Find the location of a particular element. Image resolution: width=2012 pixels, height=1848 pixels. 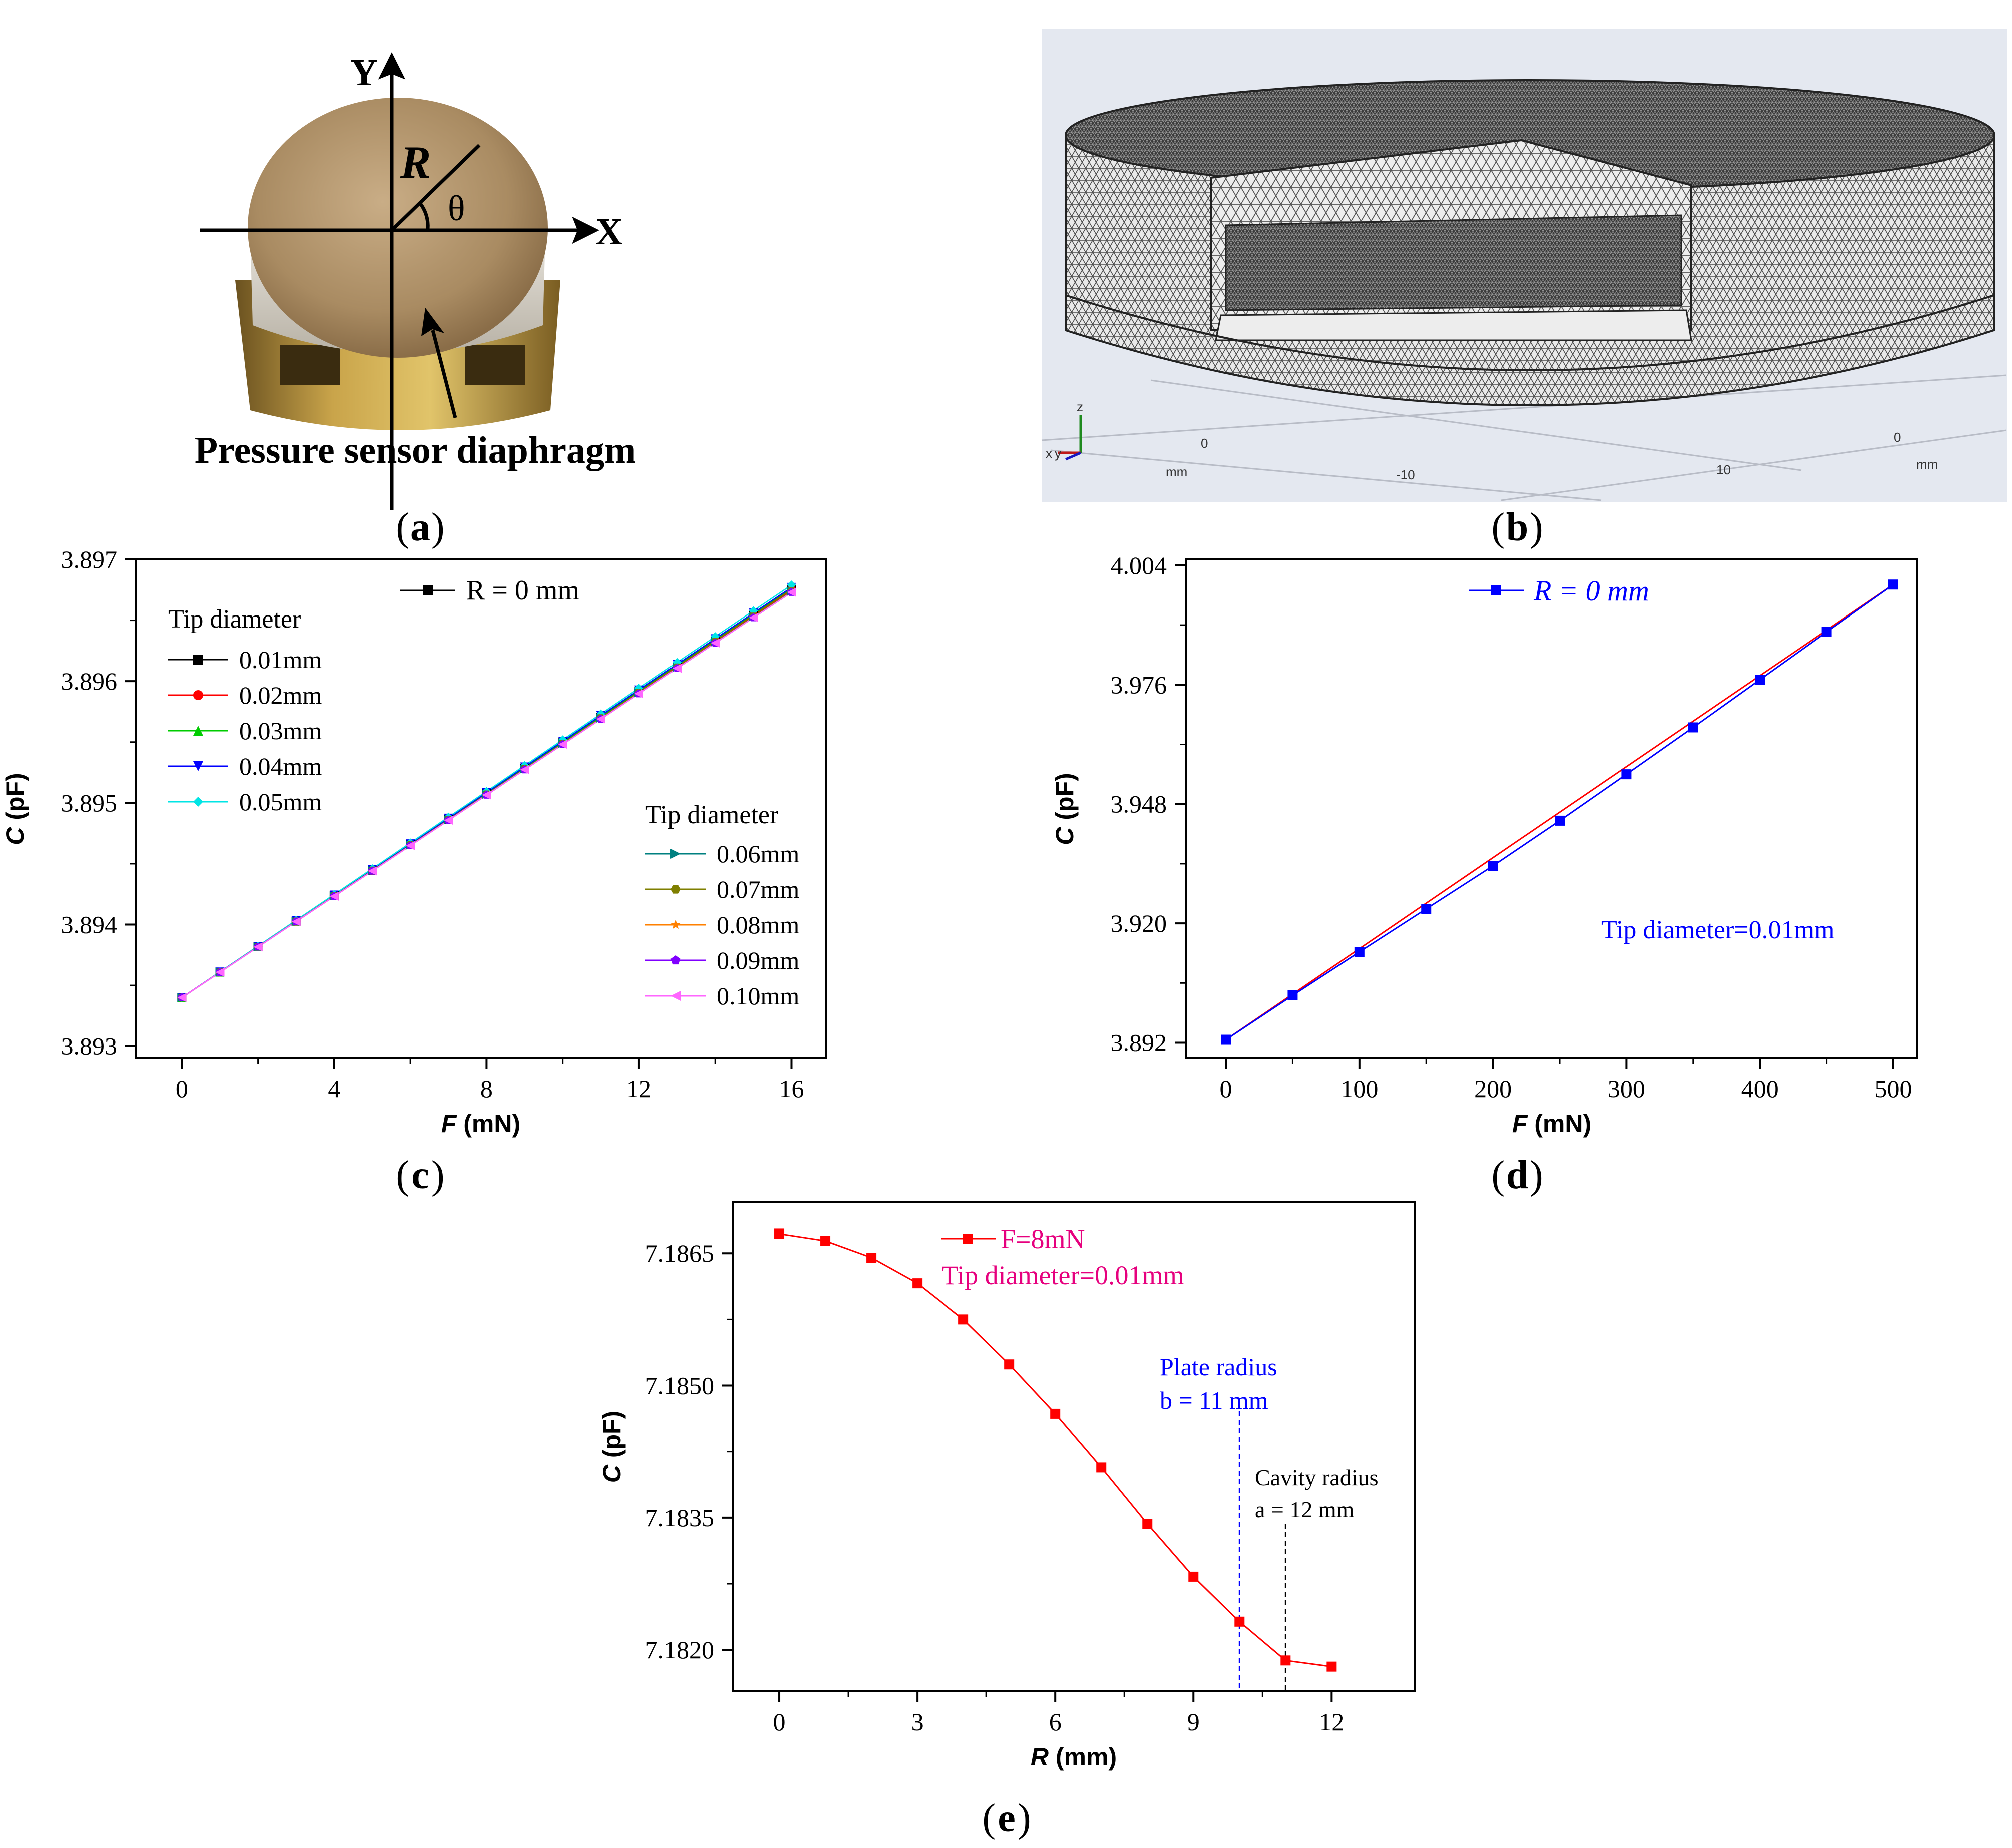

chart-d-marks is located at coordinates (1560, 812).